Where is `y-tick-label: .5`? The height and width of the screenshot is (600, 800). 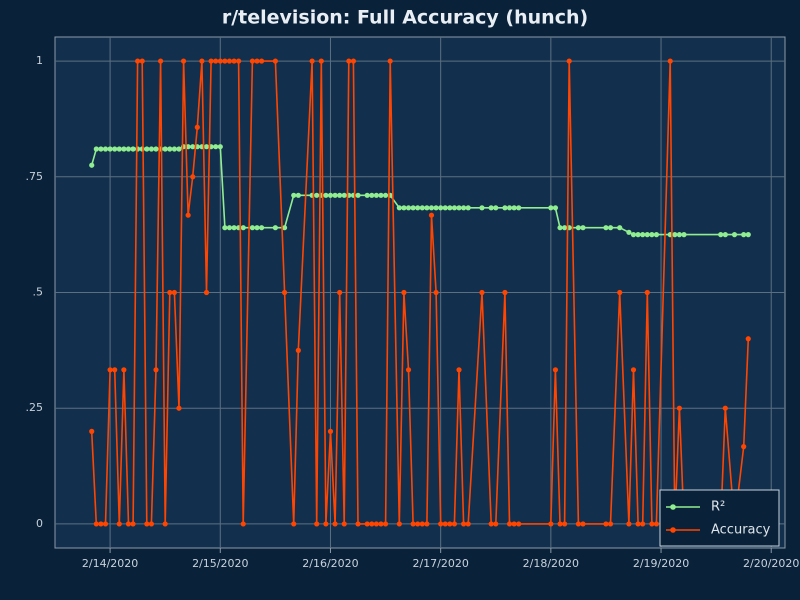 y-tick-label: .5 is located at coordinates (38, 292).